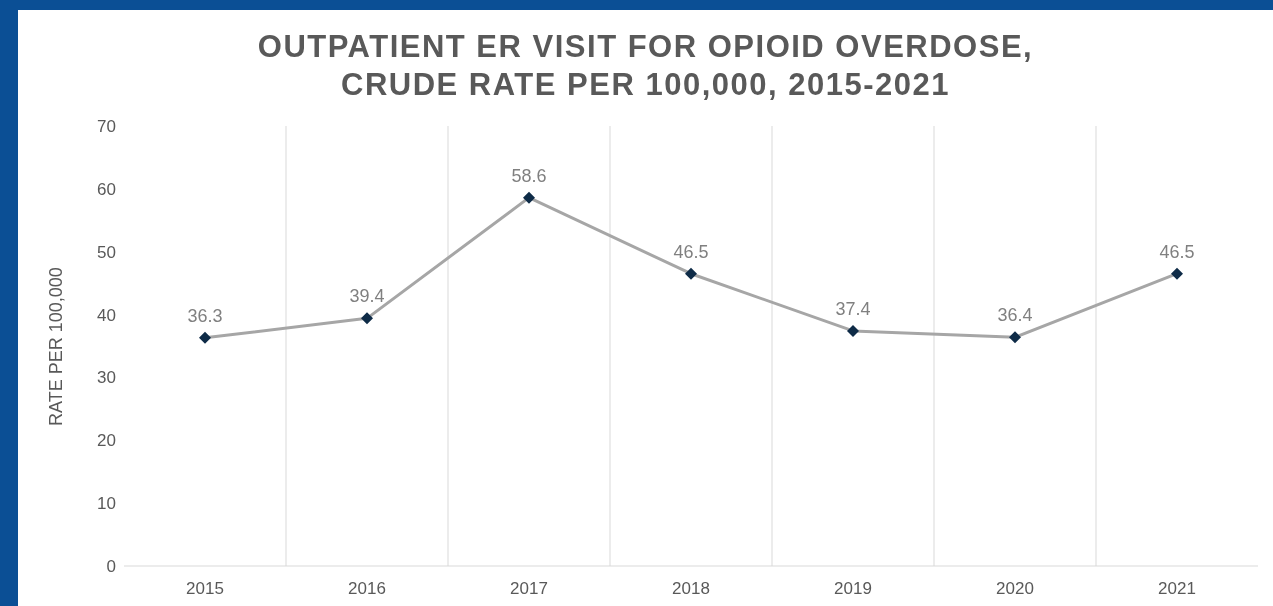  What do you see at coordinates (106, 441) in the screenshot?
I see `y-tick-label: 20` at bounding box center [106, 441].